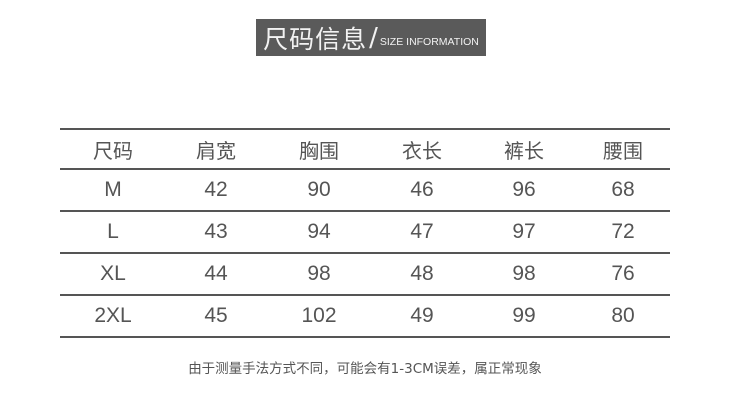 The width and height of the screenshot is (730, 409). I want to click on table-cell: 48, so click(422, 273).